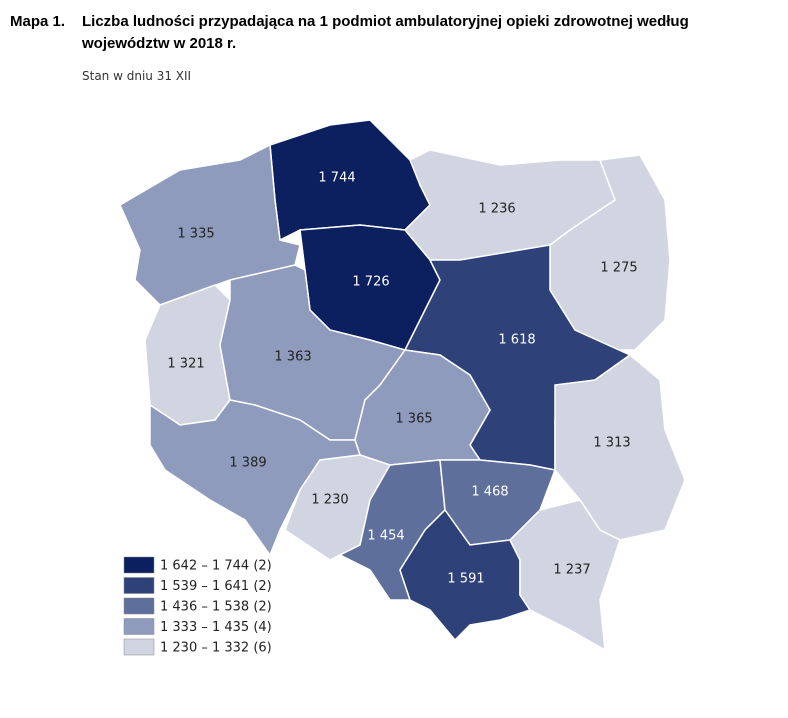 This screenshot has height=718, width=788. I want to click on region-label: 1 363, so click(292, 357).